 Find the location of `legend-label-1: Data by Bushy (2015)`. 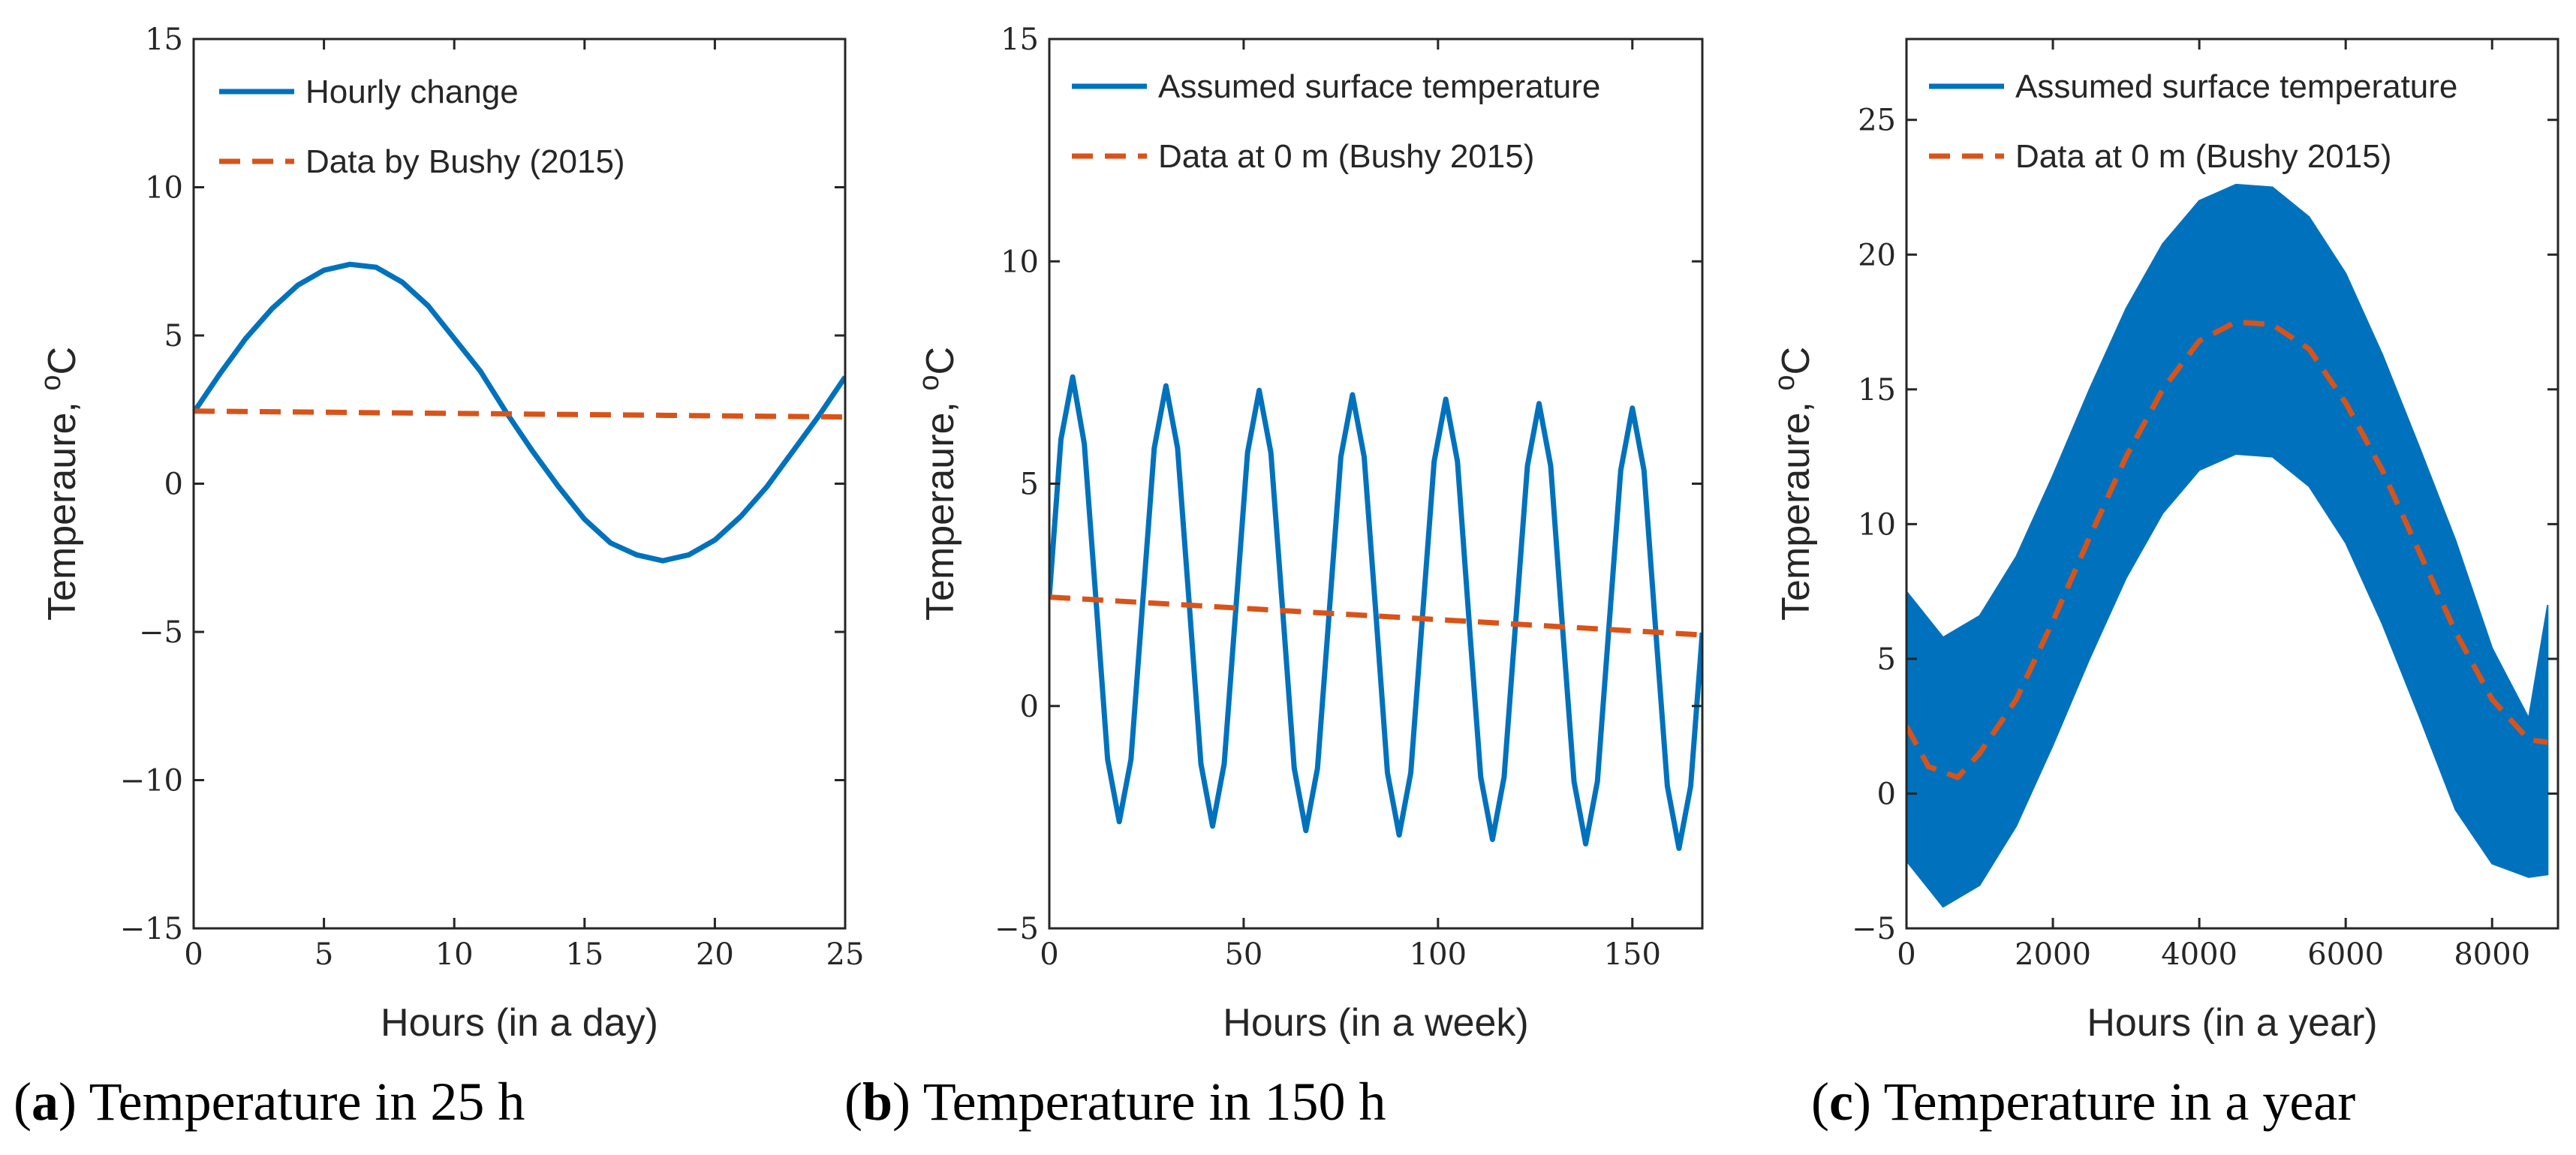

legend-label-1: Data by Bushy (2015) is located at coordinates (465, 161).